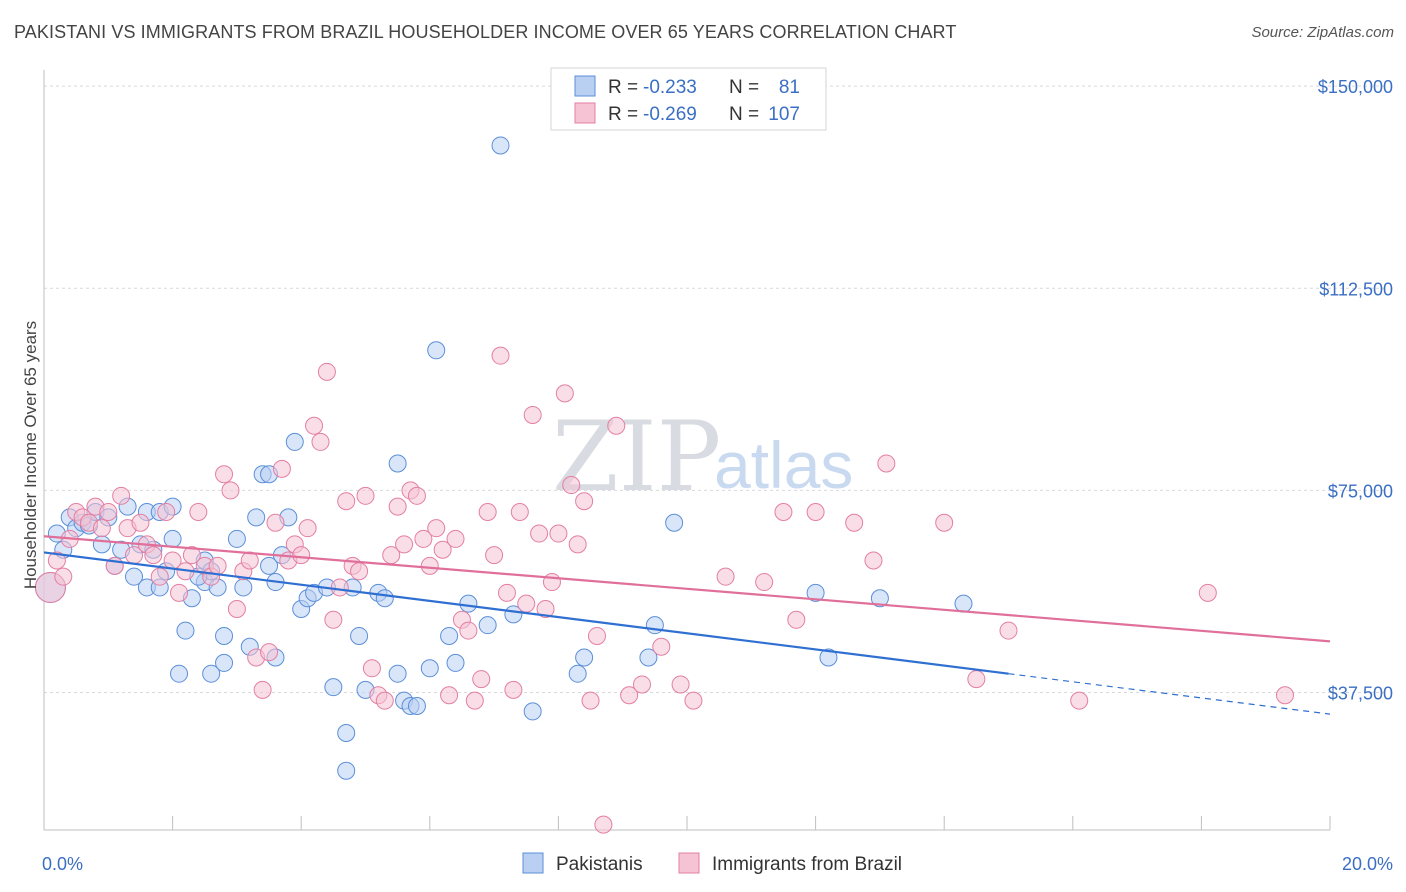  I want to click on legend-r-value-pink: -0.269, so click(670, 114).